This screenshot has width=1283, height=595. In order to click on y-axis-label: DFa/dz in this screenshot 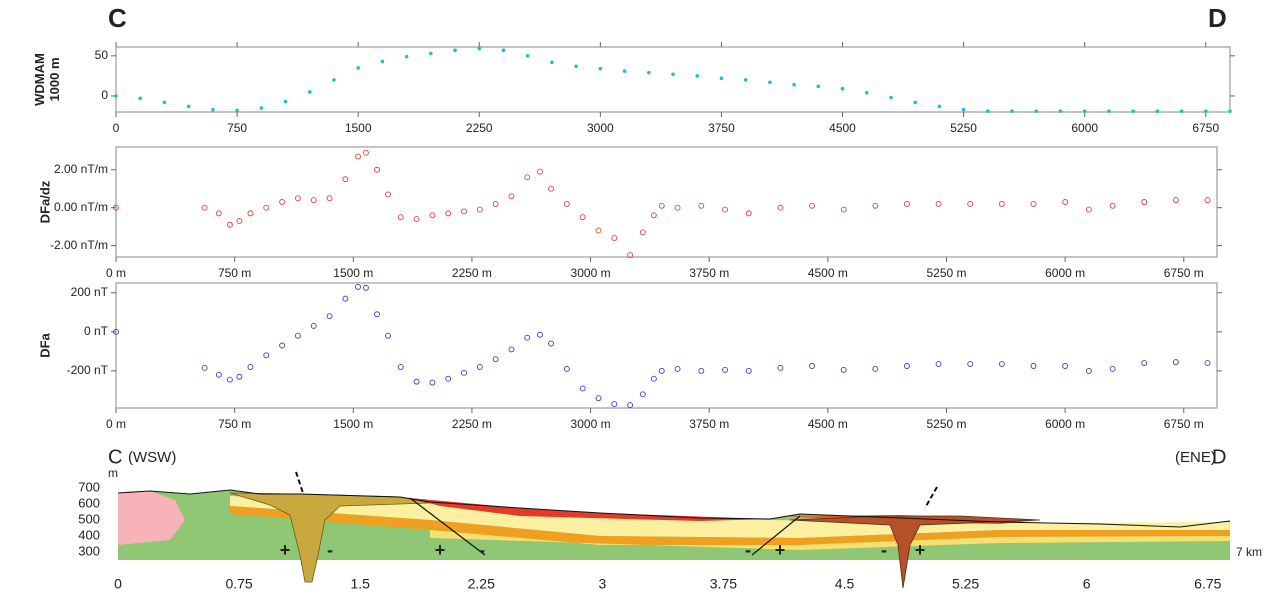, I will do `click(44, 201)`.